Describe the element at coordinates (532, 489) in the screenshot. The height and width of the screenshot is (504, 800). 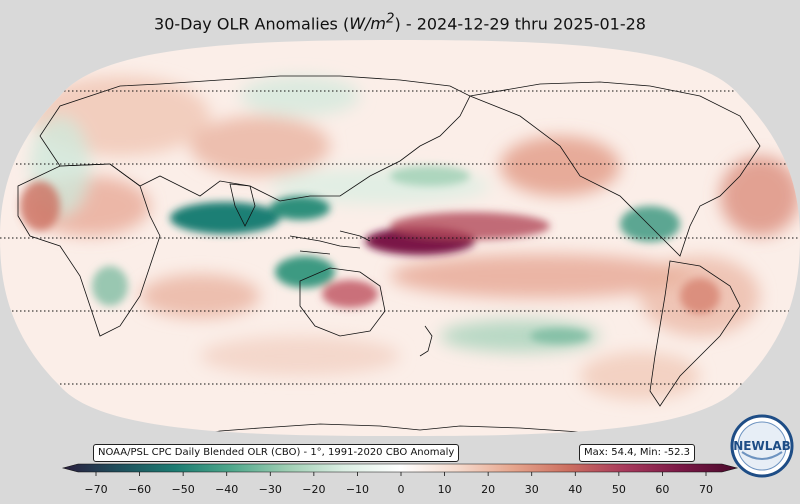
I see `colorbar-tick-label: 30` at that location.